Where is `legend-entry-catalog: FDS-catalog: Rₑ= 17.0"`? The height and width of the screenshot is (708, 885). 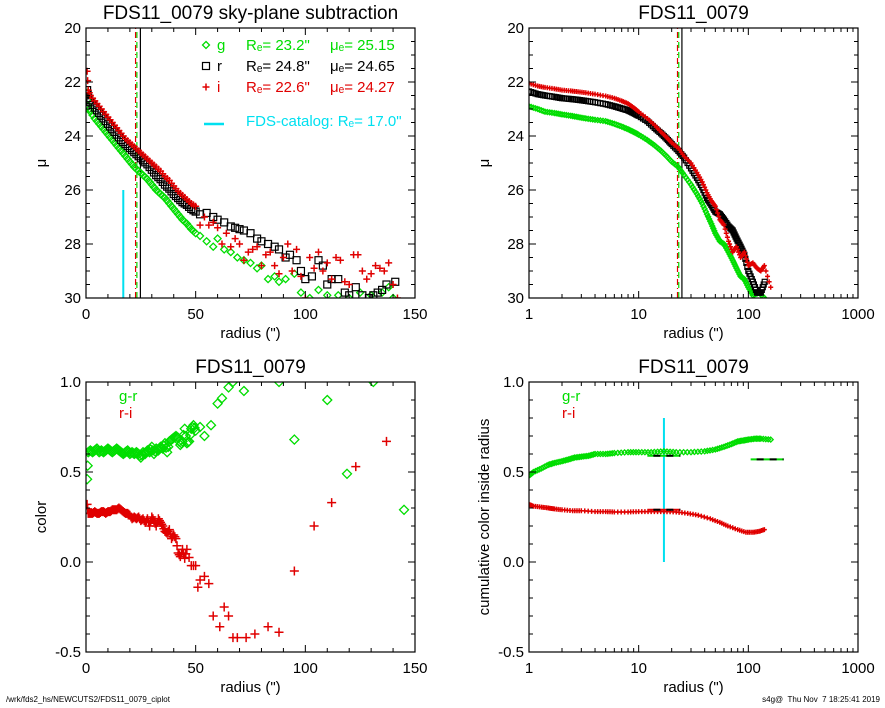
legend-entry-catalog: FDS-catalog: Rₑ= 17.0" is located at coordinates (303, 121).